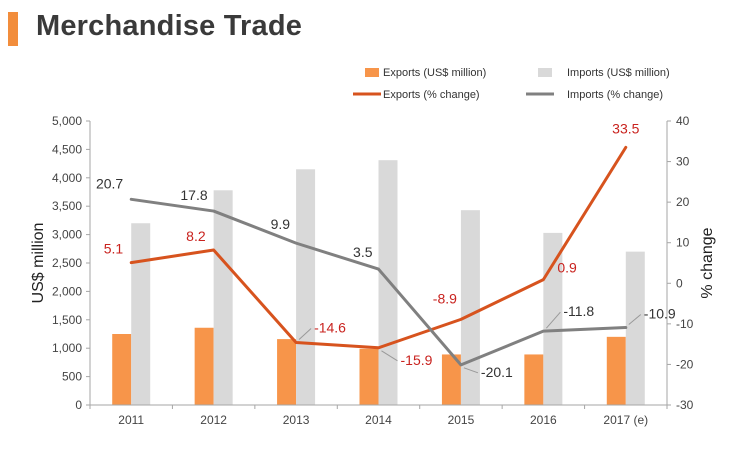 The width and height of the screenshot is (750, 450). Describe the element at coordinates (330, 328) in the screenshot. I see `exports-change-label: -14.6` at that location.